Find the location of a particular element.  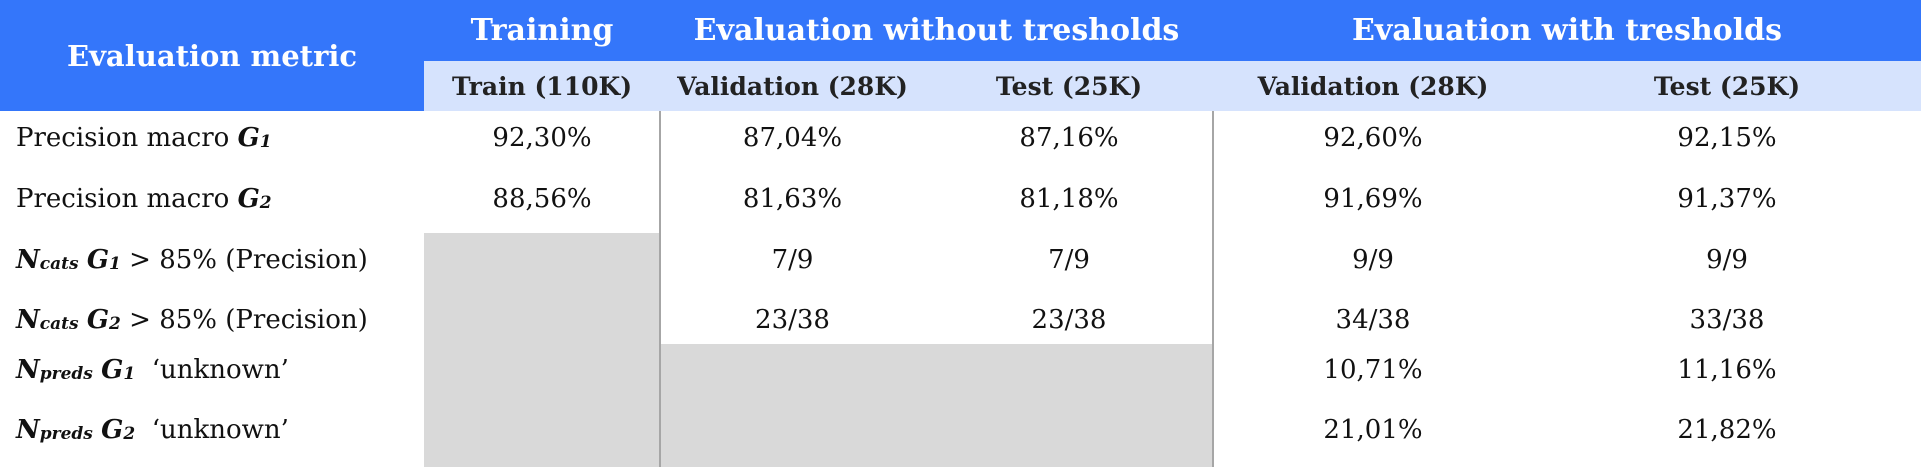

table-cell: 10,71% is located at coordinates (1373, 370).